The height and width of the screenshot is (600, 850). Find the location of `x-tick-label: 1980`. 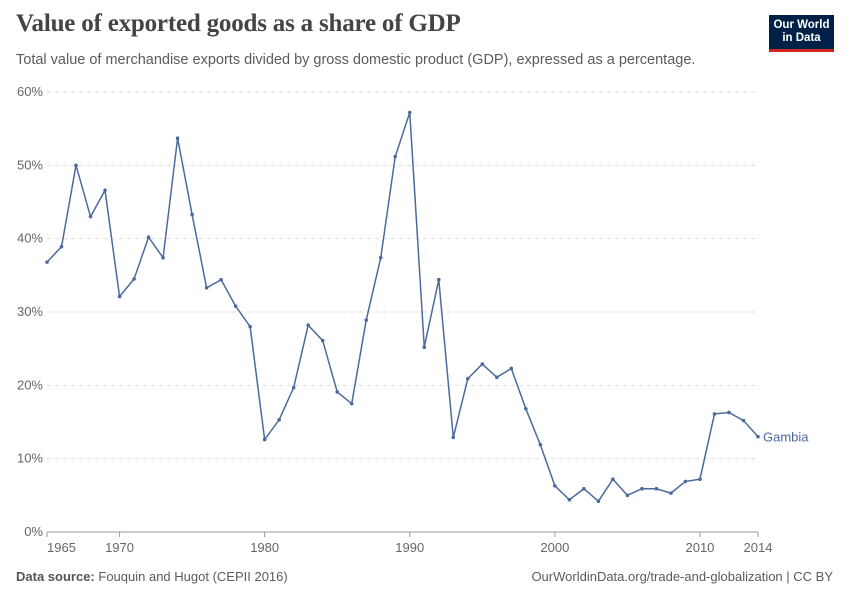

x-tick-label: 1980 is located at coordinates (264, 547).